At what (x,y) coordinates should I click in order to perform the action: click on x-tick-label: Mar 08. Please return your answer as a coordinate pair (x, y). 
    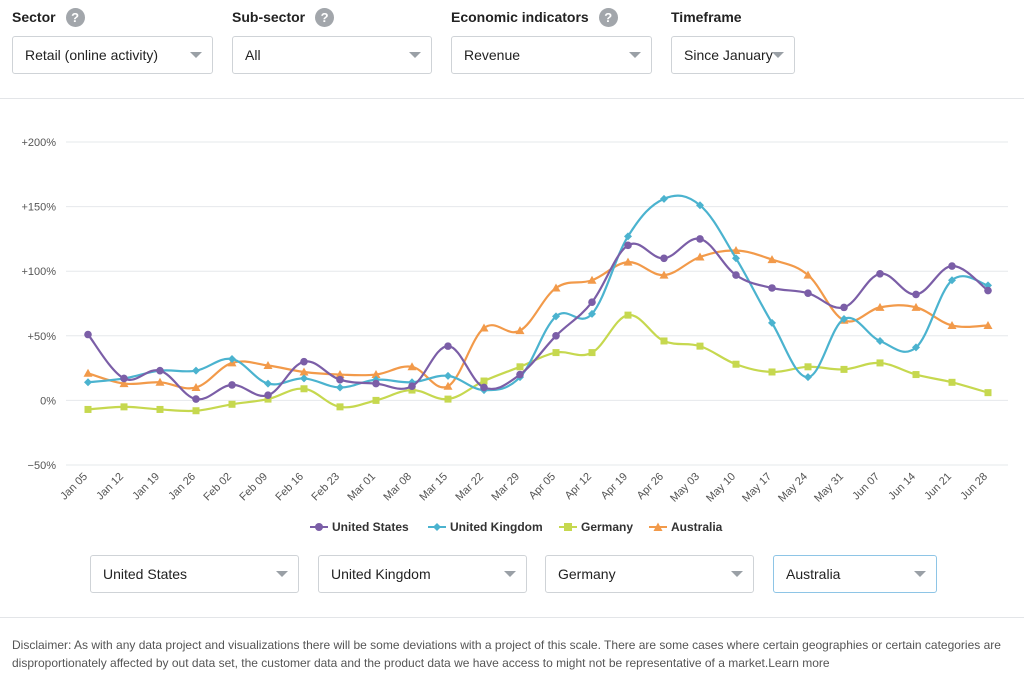
    Looking at the image, I should click on (397, 487).